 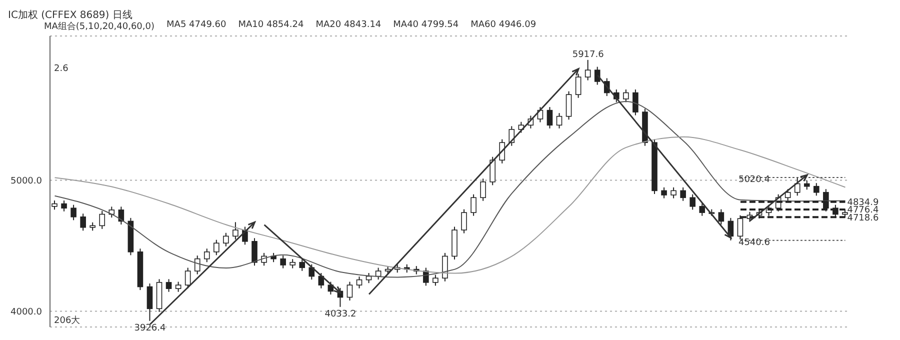 I want to click on annotation: 206大, so click(x=67, y=320).